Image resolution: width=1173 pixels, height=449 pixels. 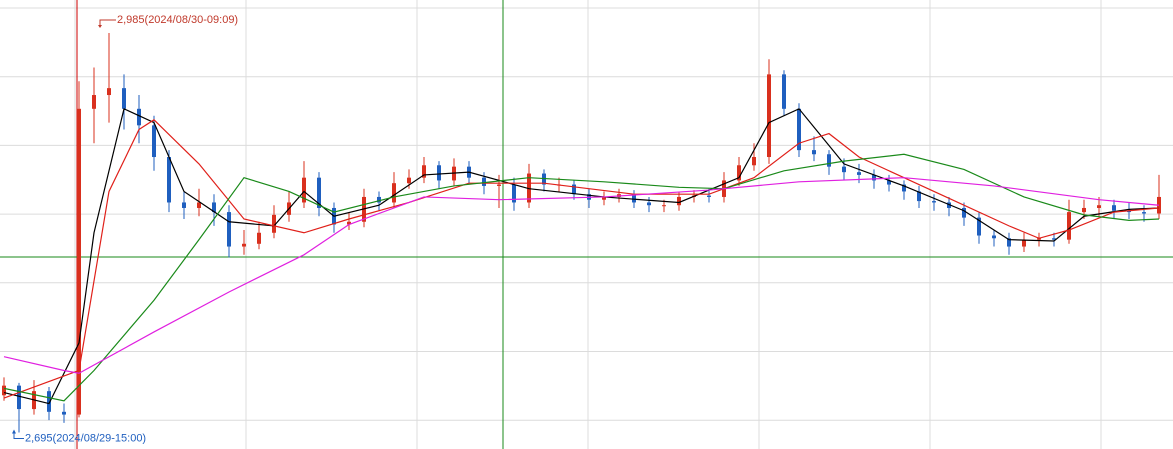 I want to click on annotation-label: 2,985(2024/08/30-09:09), so click(x=177, y=20).